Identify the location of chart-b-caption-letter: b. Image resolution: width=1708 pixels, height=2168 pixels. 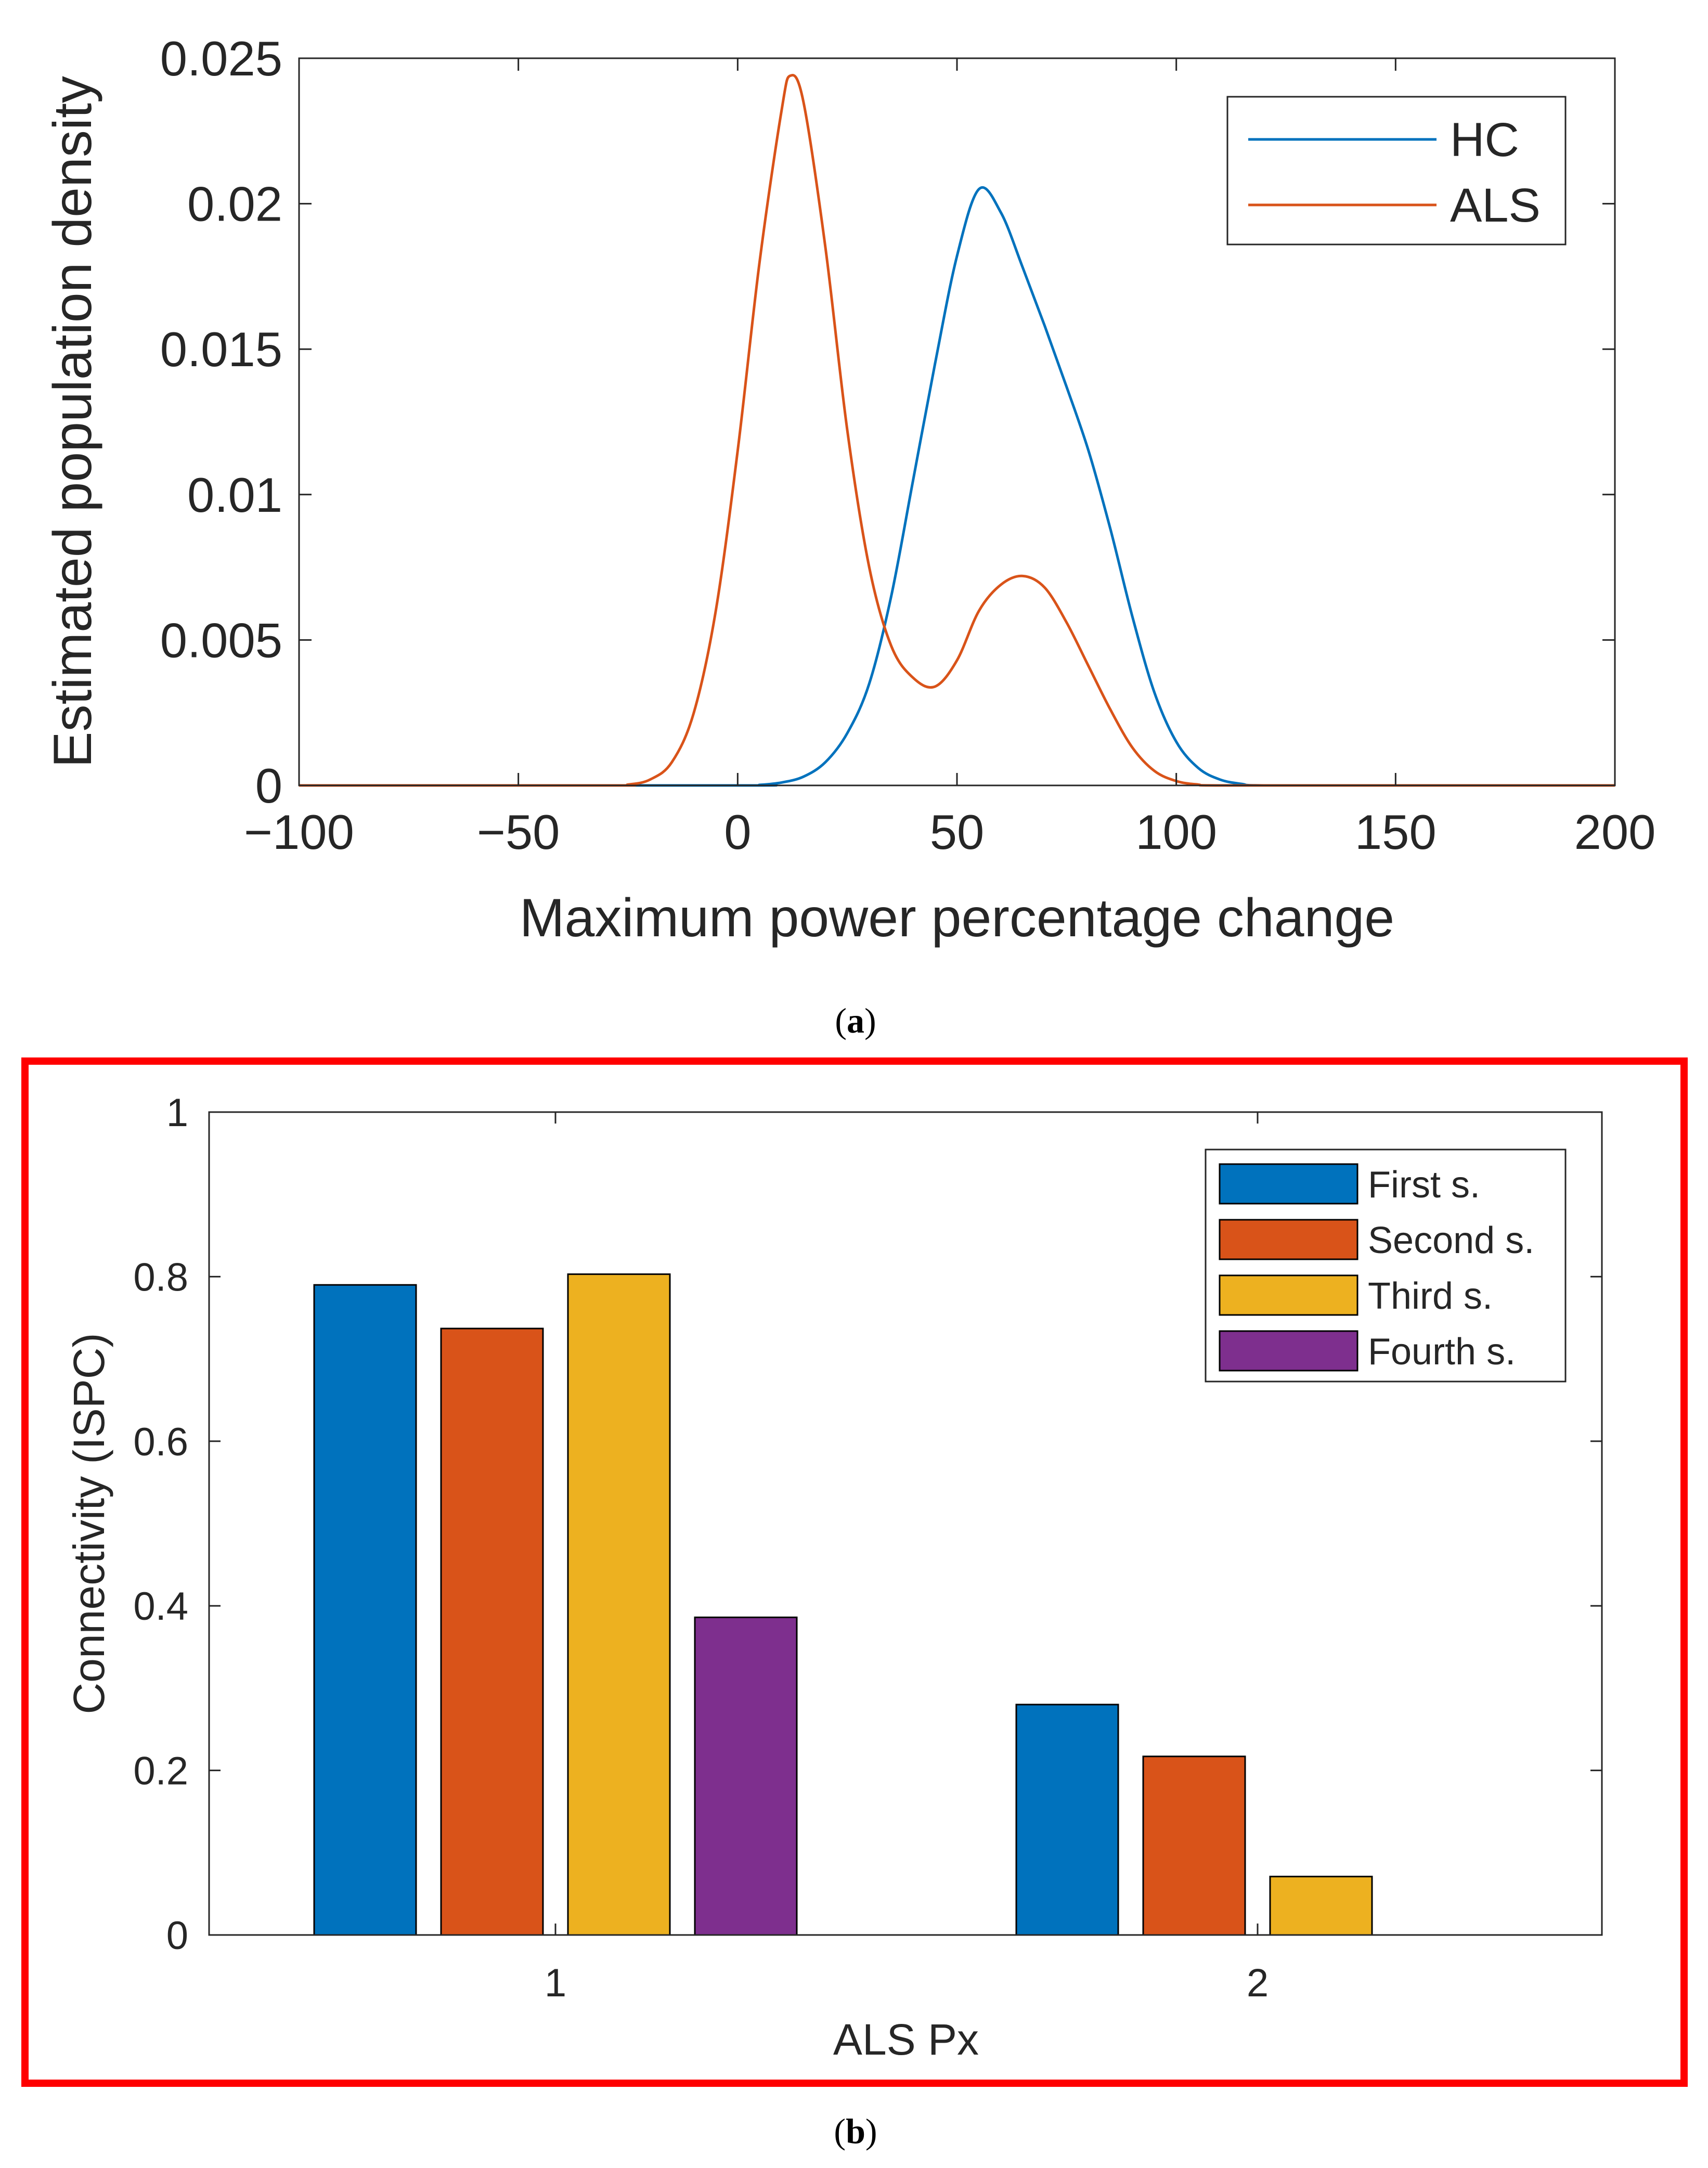
(855, 2131).